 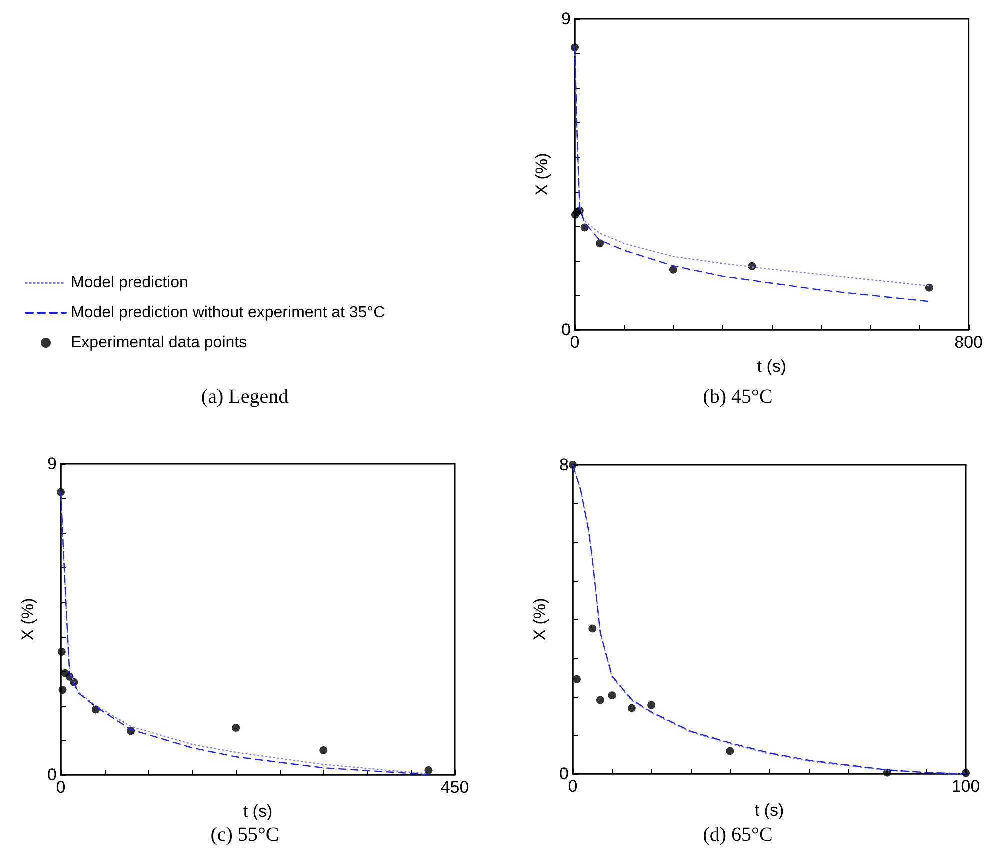 What do you see at coordinates (129, 283) in the screenshot?
I see `legend-label: Model prediction` at bounding box center [129, 283].